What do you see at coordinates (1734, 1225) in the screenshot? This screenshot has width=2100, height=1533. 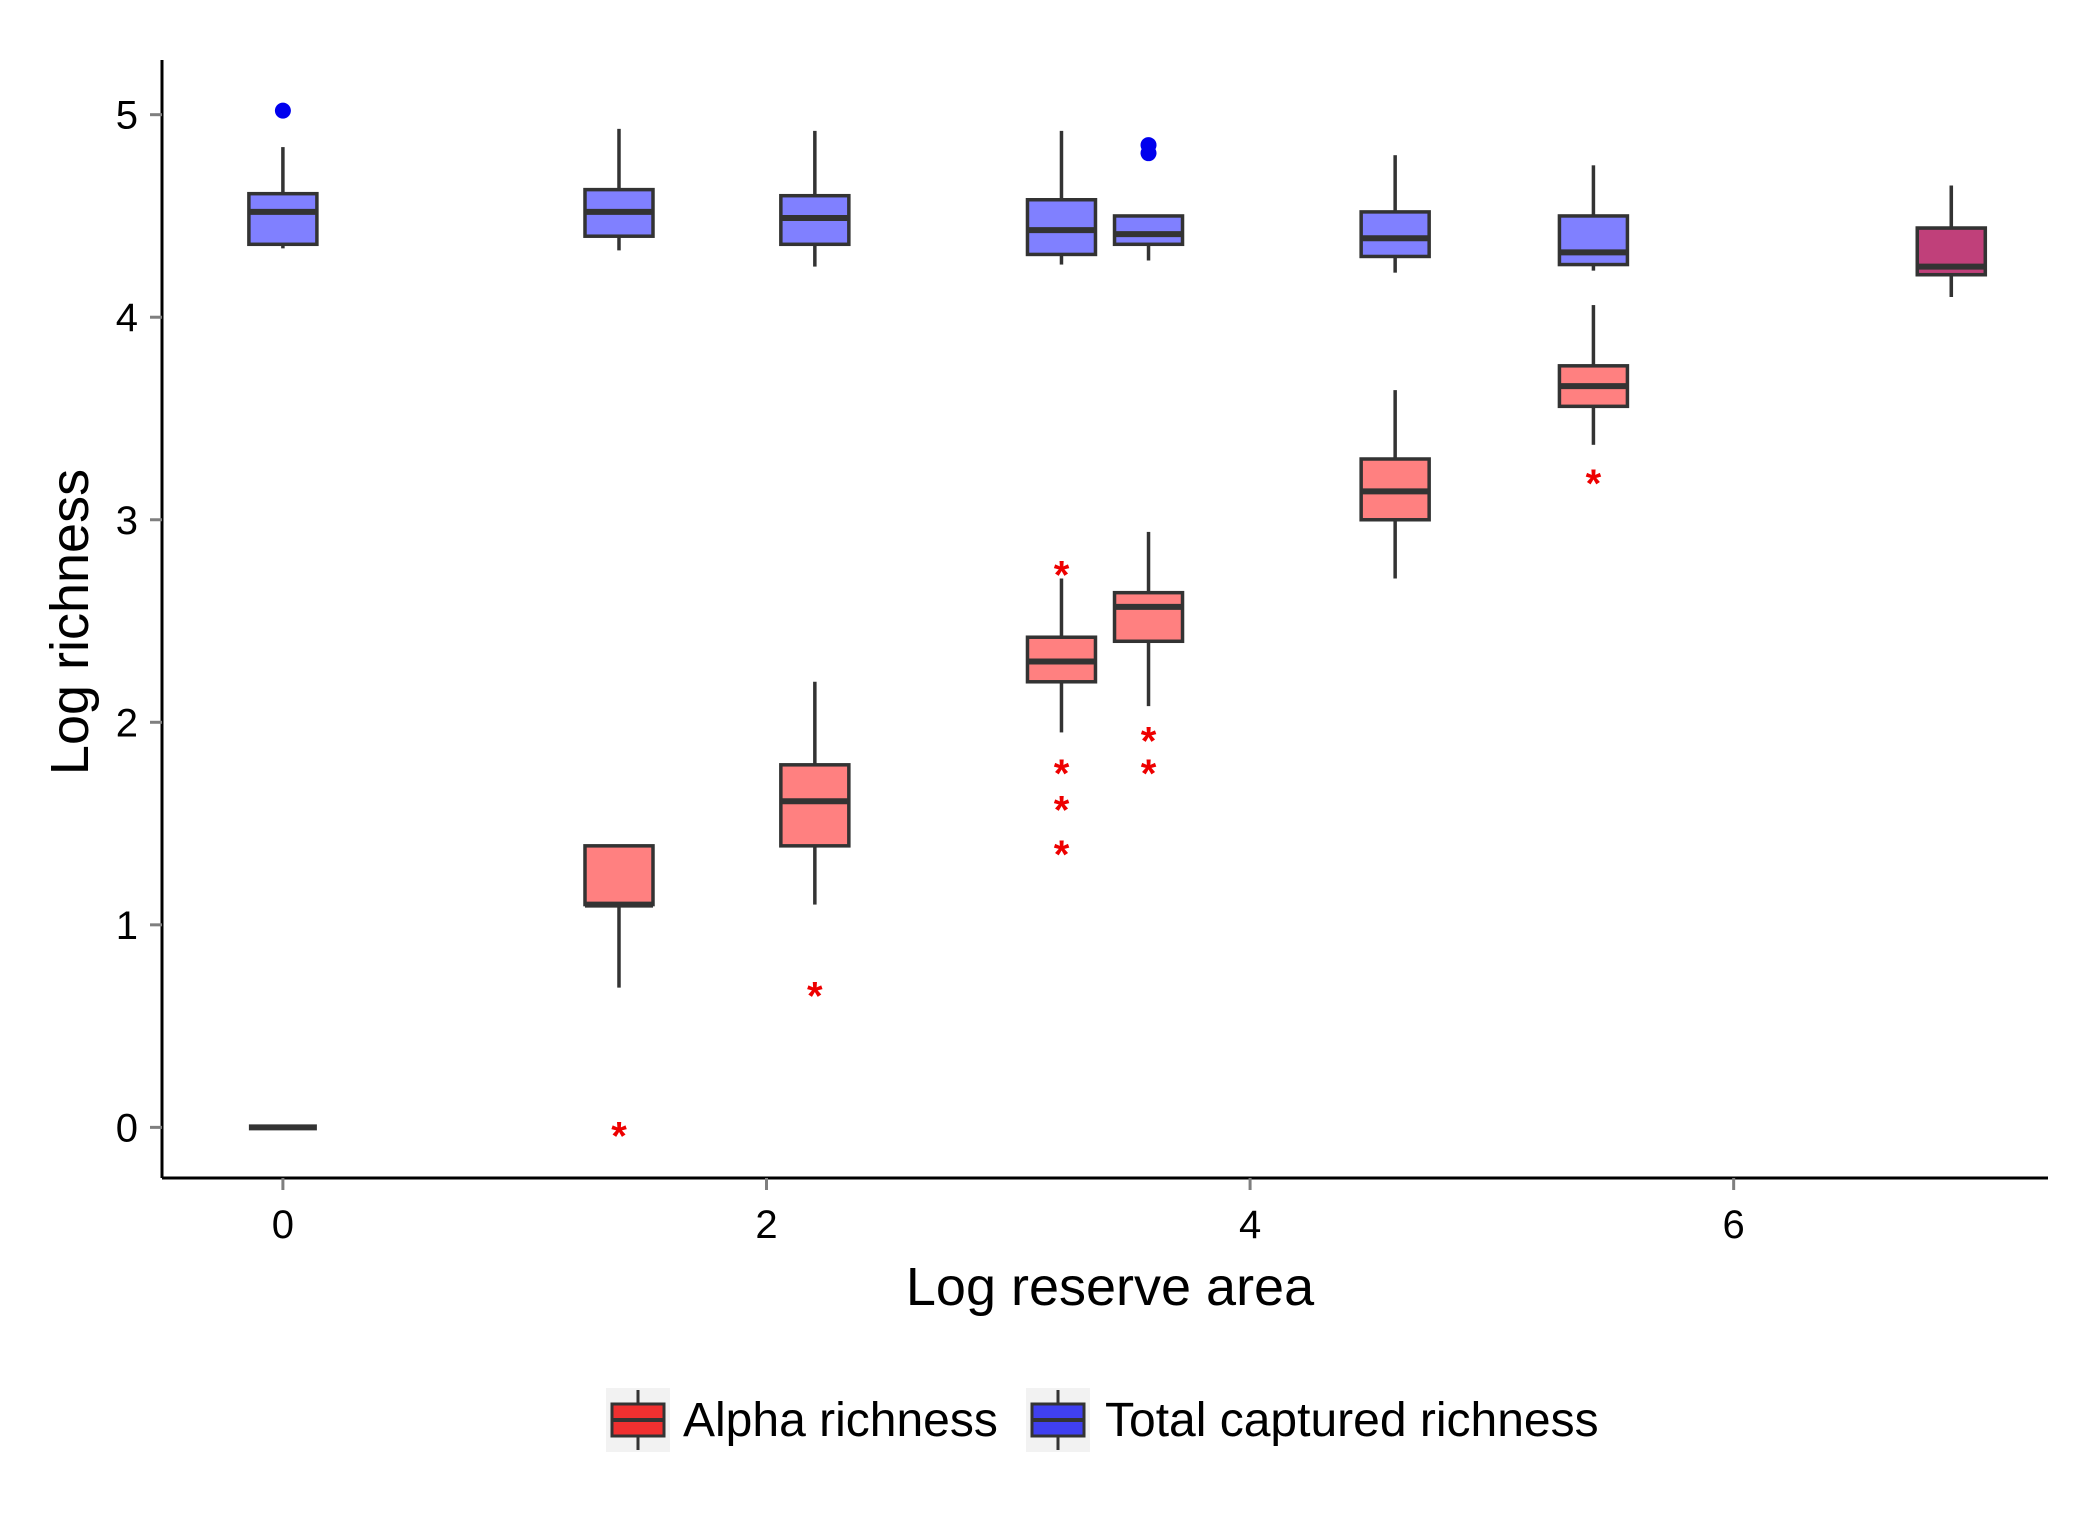 I see `x-tick-label: 6` at bounding box center [1734, 1225].